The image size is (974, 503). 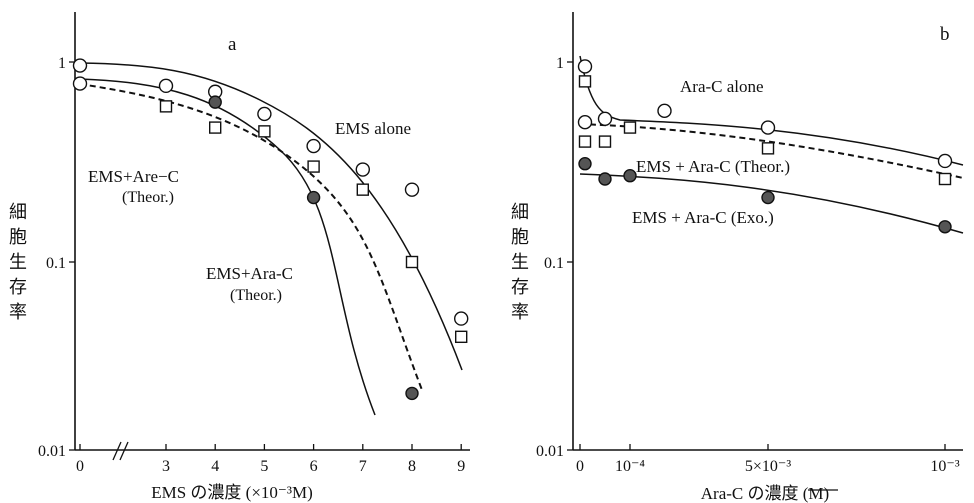 I want to click on x-tick-label: 3, so click(x=166, y=466).